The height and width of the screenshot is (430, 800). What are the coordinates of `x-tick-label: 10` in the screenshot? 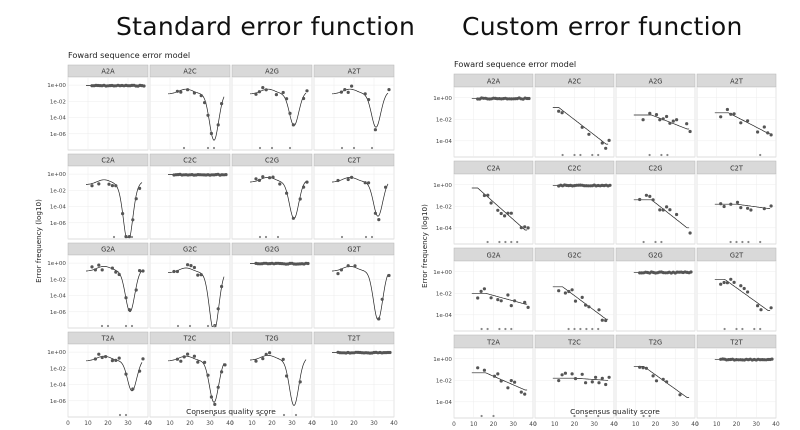 It's located at (636, 425).